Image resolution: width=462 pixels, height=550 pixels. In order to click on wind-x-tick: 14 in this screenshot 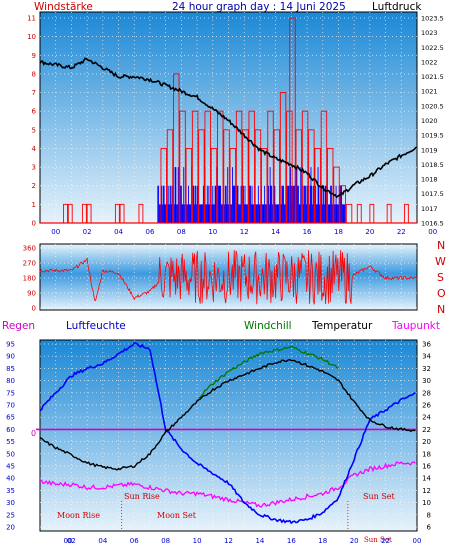, I will do `click(275, 232)`.